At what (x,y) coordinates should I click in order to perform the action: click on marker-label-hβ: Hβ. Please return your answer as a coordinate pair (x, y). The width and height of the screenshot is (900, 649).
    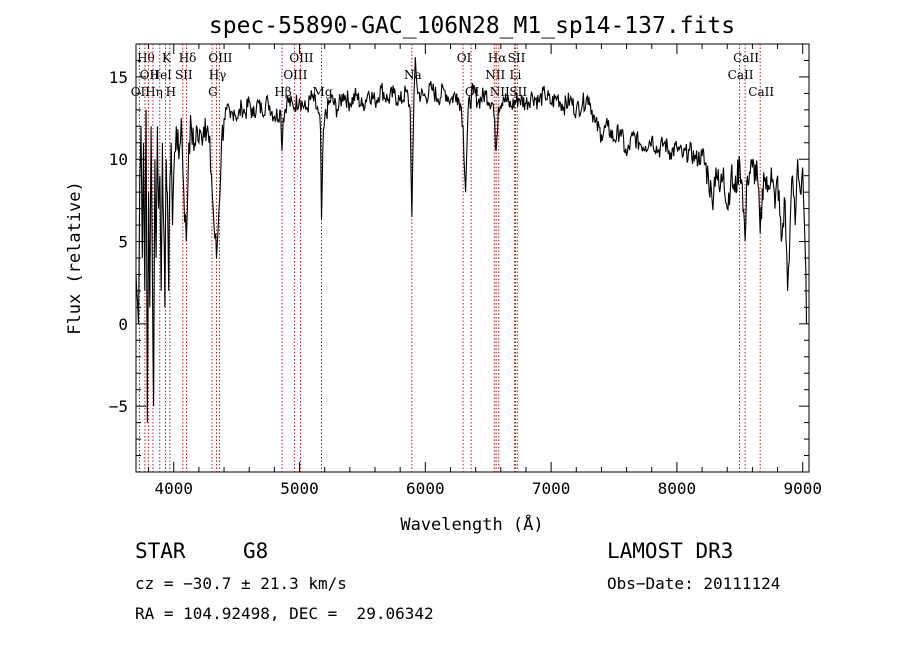
    Looking at the image, I should click on (282, 92).